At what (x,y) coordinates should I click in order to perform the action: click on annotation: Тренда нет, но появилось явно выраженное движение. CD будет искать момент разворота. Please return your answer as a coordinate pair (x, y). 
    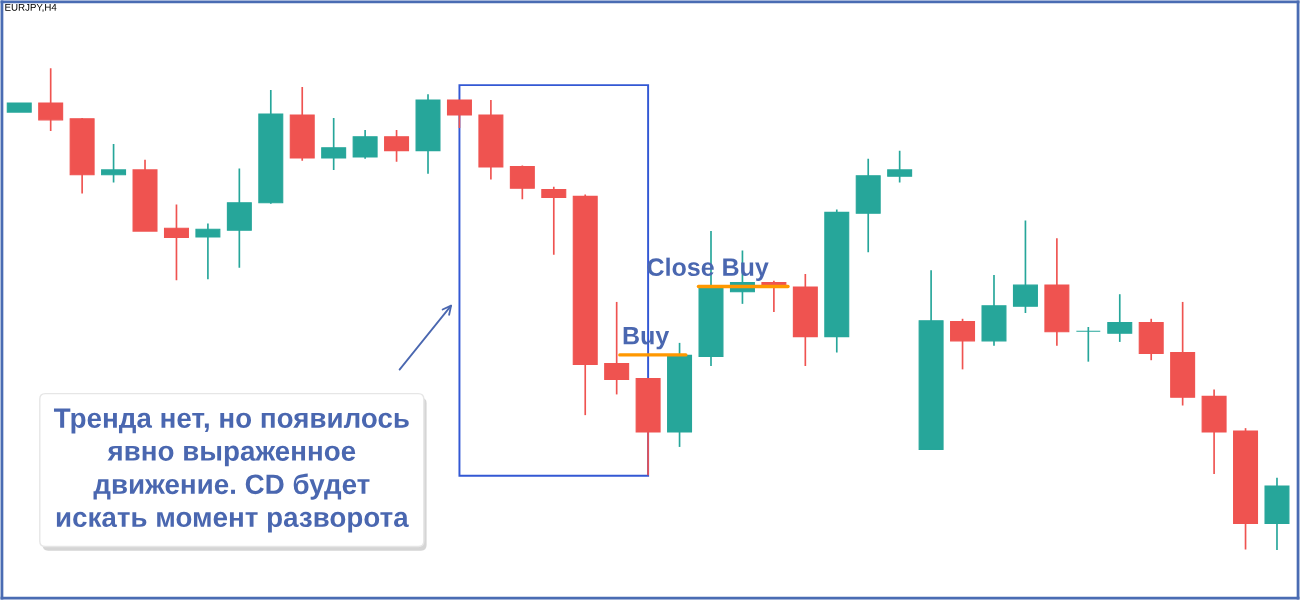
    Looking at the image, I should click on (231, 470).